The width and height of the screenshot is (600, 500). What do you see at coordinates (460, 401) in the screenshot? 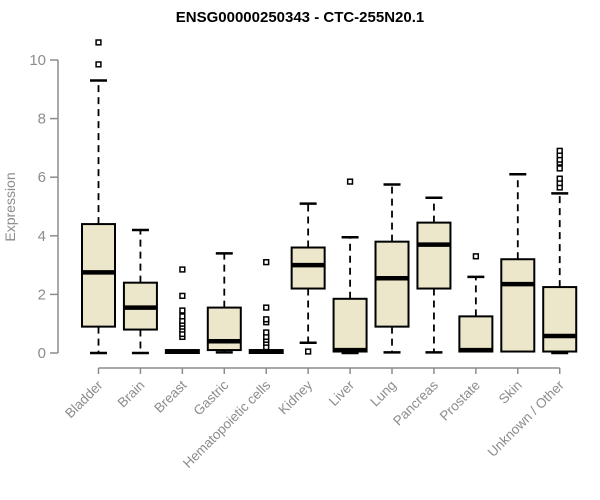
I see `x-tick-label-prostate: Prostate` at bounding box center [460, 401].